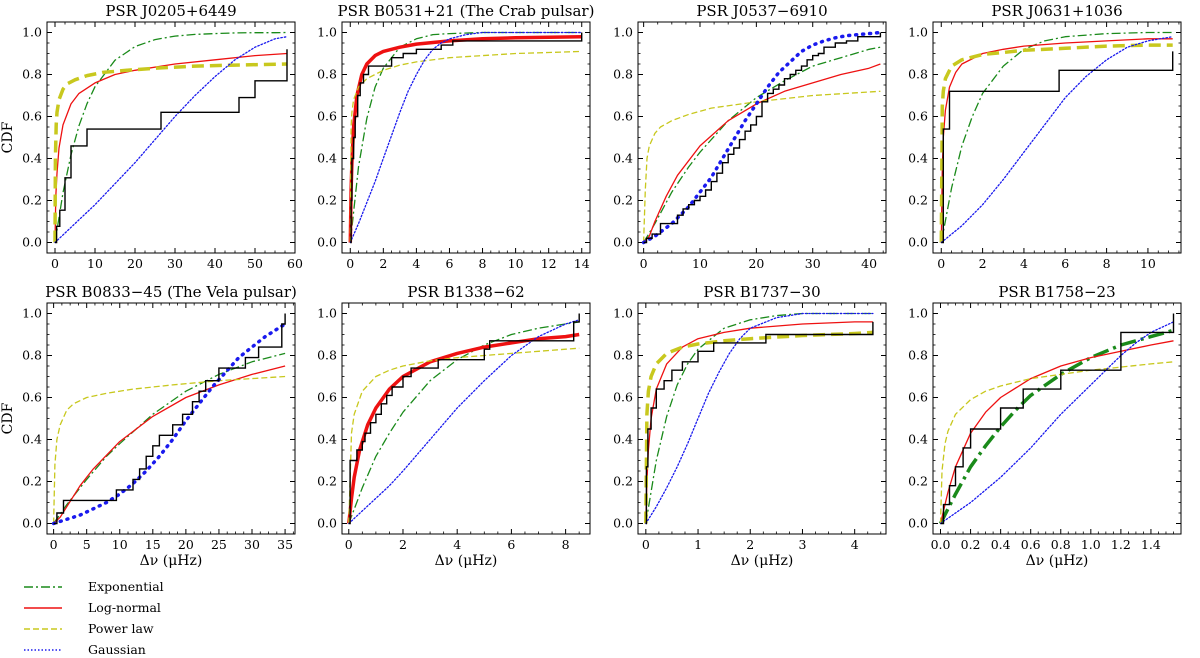 This screenshot has width=1200, height=658. Describe the element at coordinates (1091, 544) in the screenshot. I see `x-tick-label: 1.0` at that location.